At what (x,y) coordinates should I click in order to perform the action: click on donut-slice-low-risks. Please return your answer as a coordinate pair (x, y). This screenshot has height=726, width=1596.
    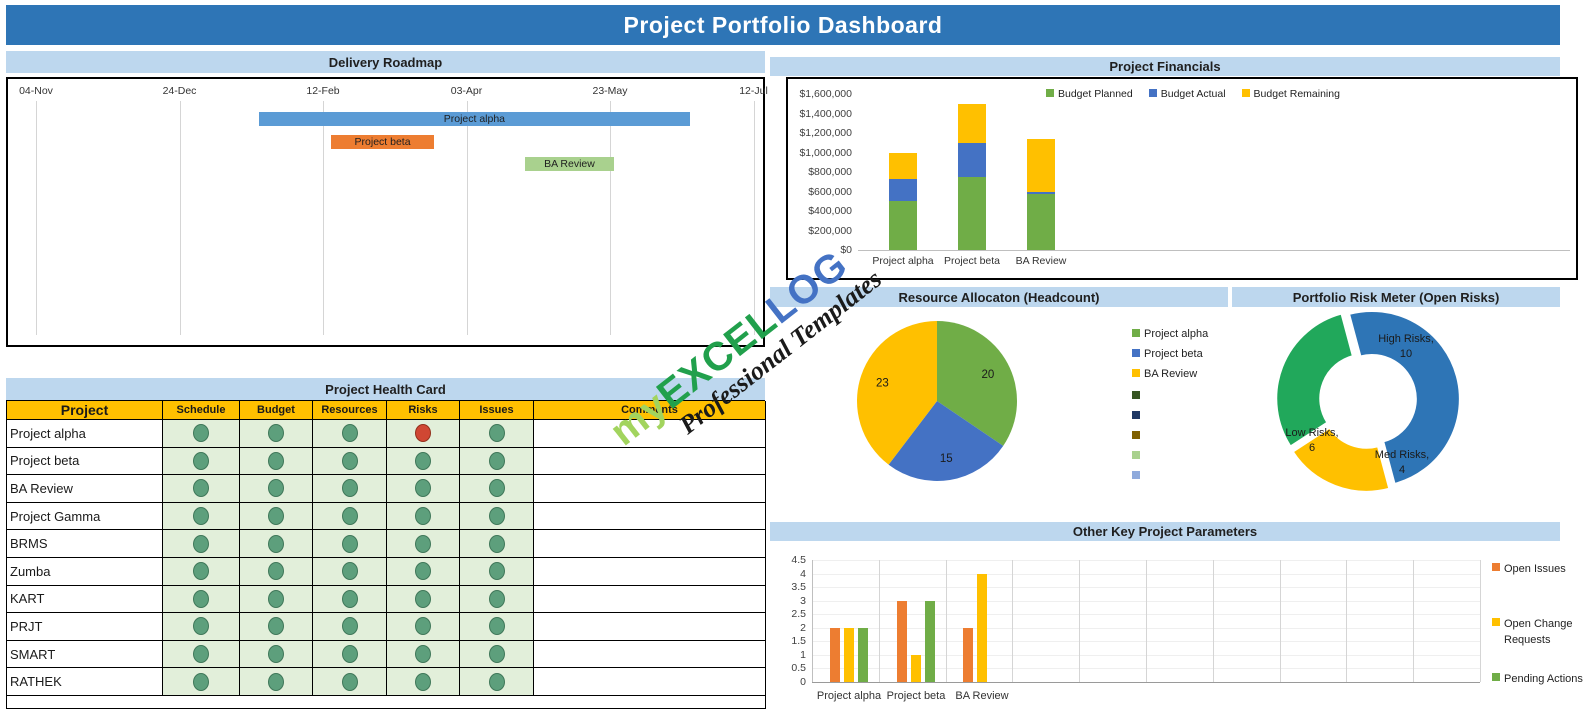
    Looking at the image, I should click on (1315, 380).